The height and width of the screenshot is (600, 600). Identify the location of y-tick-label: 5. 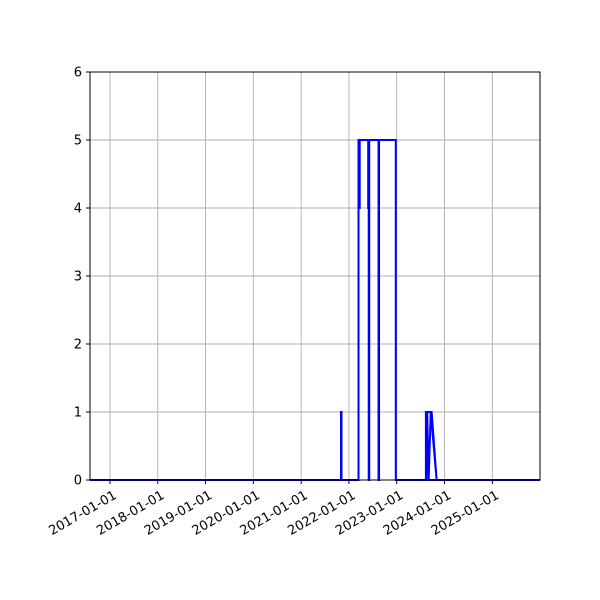
(78, 141).